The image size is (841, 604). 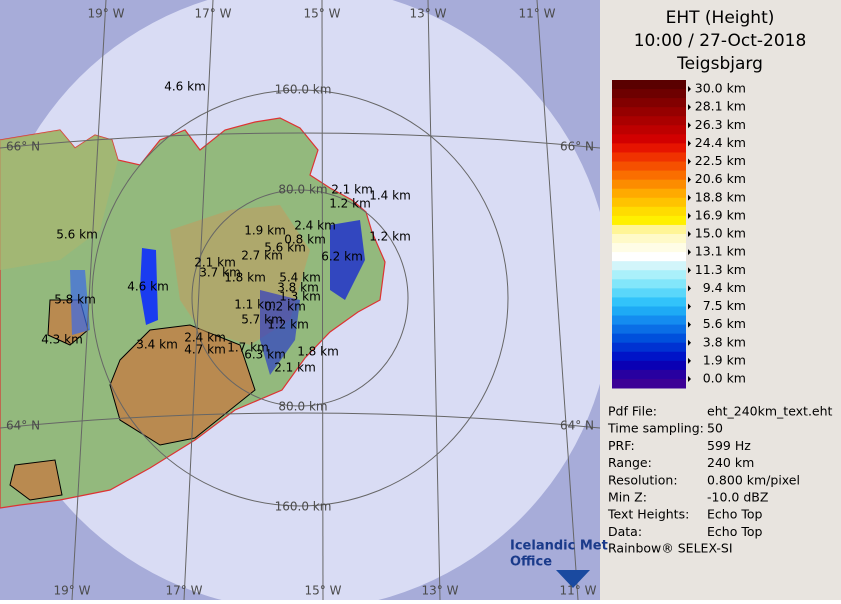 I want to click on title: EHT (Height), so click(x=720, y=18).